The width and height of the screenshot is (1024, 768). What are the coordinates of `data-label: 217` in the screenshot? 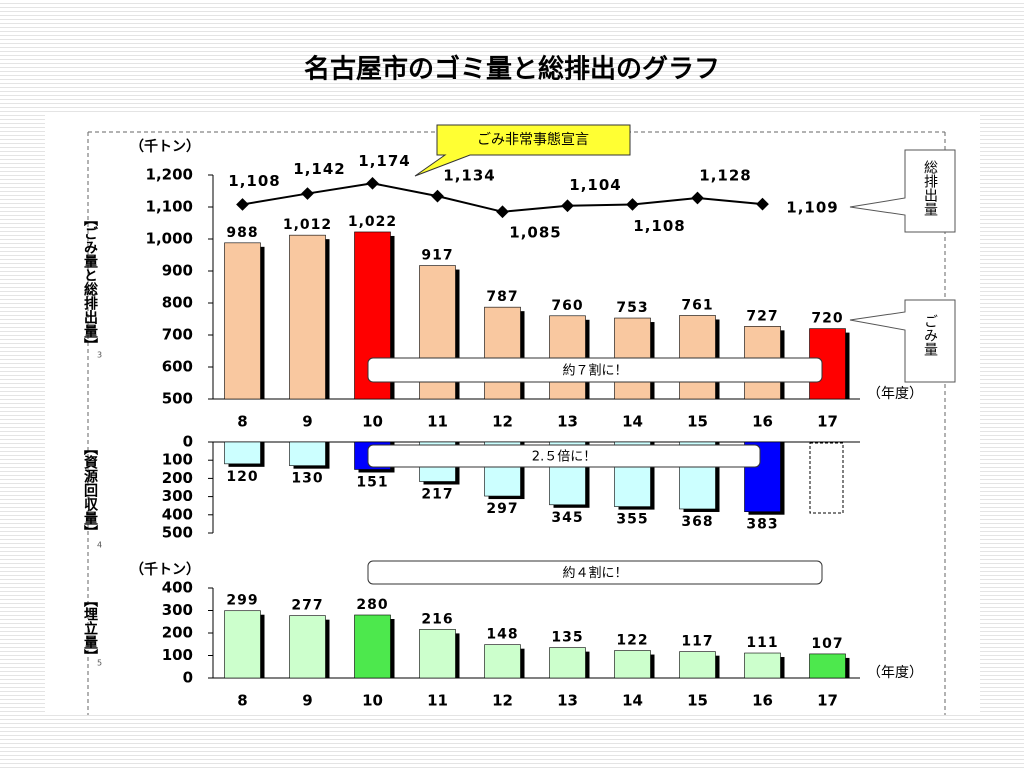 It's located at (437, 494).